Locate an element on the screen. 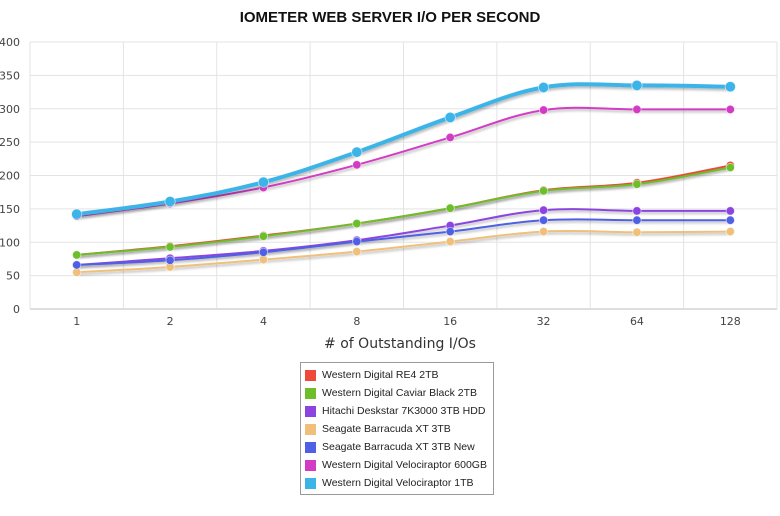 The width and height of the screenshot is (780, 516). legend-label: Western Digital RE4 2TB is located at coordinates (380, 375).